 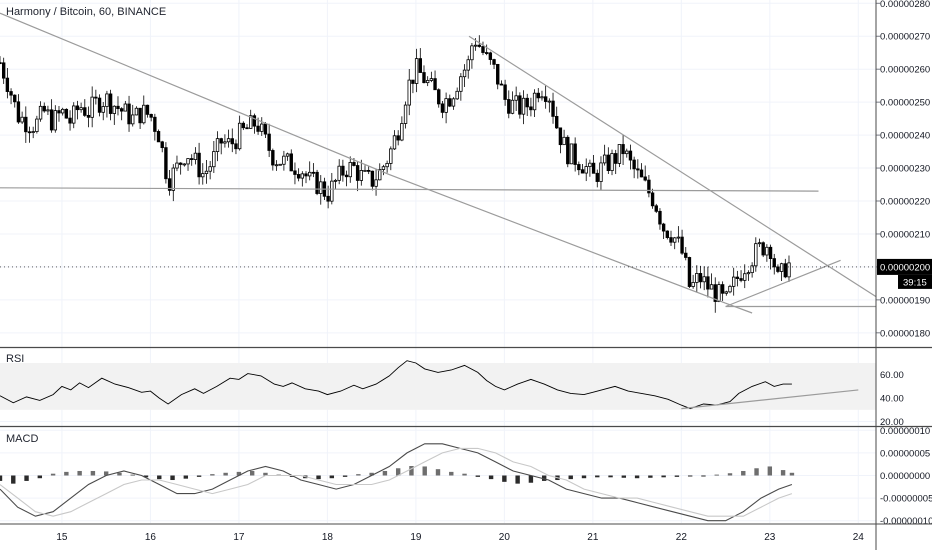 I want to click on triangle-support, so click(x=783, y=283).